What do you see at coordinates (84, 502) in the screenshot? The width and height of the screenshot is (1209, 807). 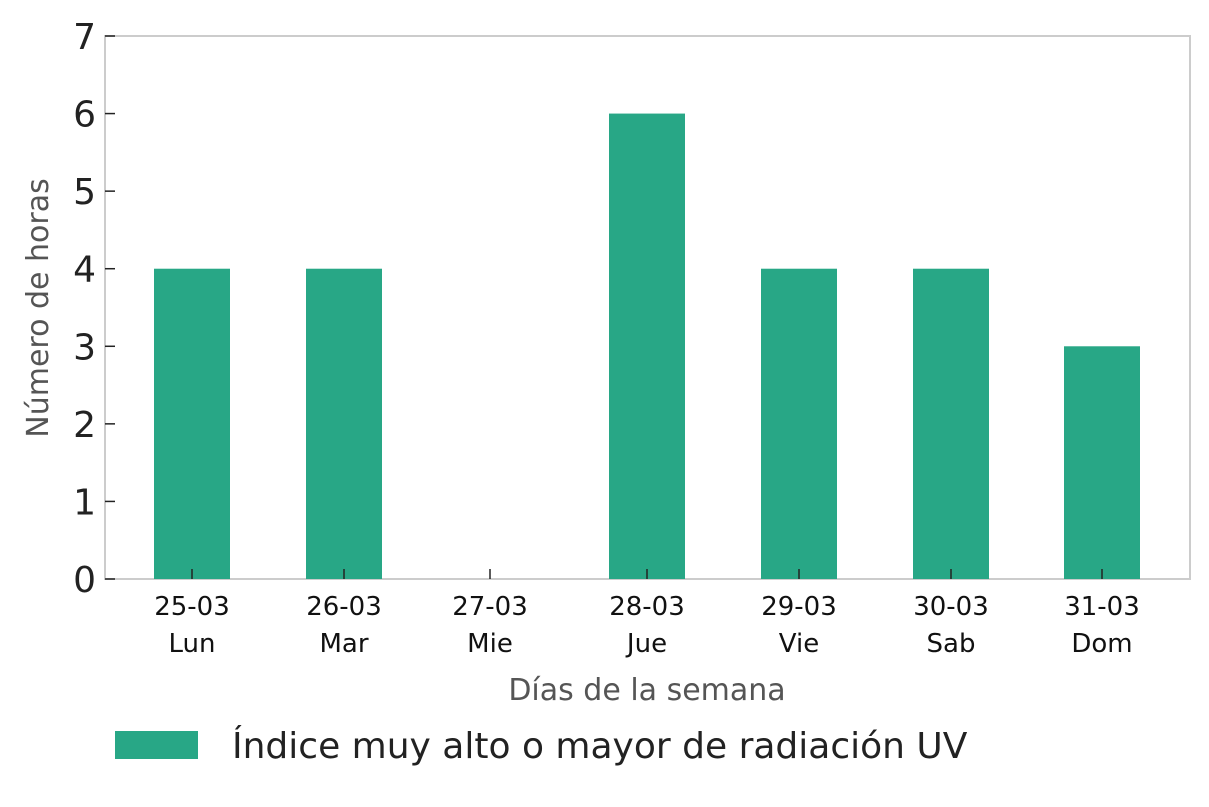 I see `y-tick-label: 1` at bounding box center [84, 502].